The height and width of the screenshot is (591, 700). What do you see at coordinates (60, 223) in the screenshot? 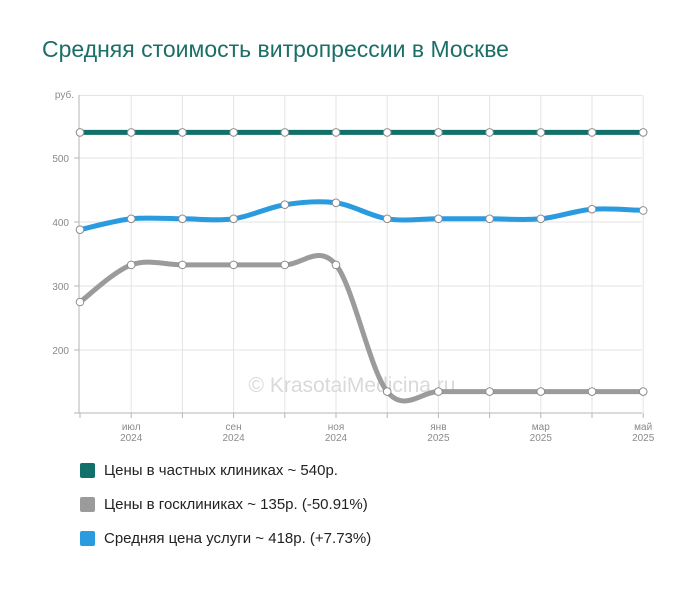
I see `y-tick-label: 400` at bounding box center [60, 223].